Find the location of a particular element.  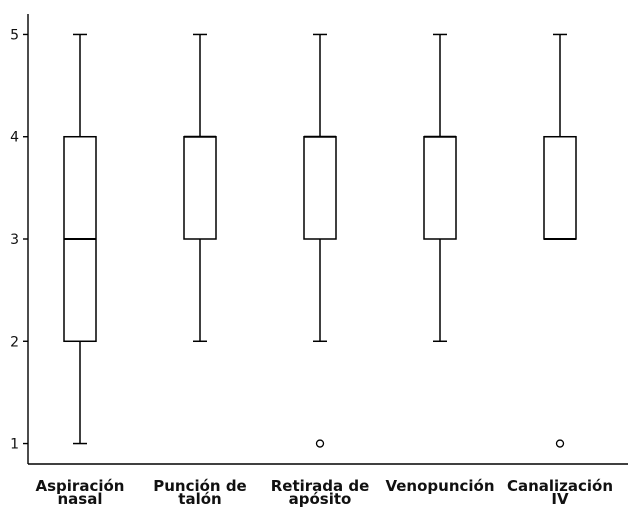

y-tick-label: 3 is located at coordinates (14, 240).